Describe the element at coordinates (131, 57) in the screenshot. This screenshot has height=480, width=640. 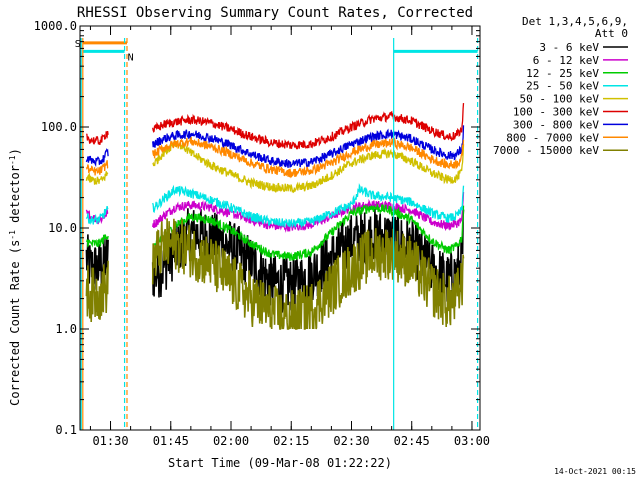
I see `state-bar-label: N` at that location.